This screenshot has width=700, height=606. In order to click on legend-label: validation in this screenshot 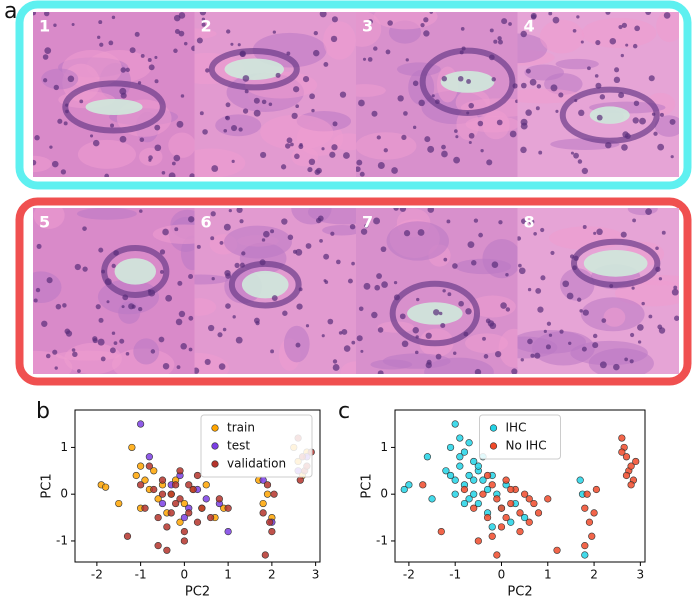, I will do `click(256, 464)`.